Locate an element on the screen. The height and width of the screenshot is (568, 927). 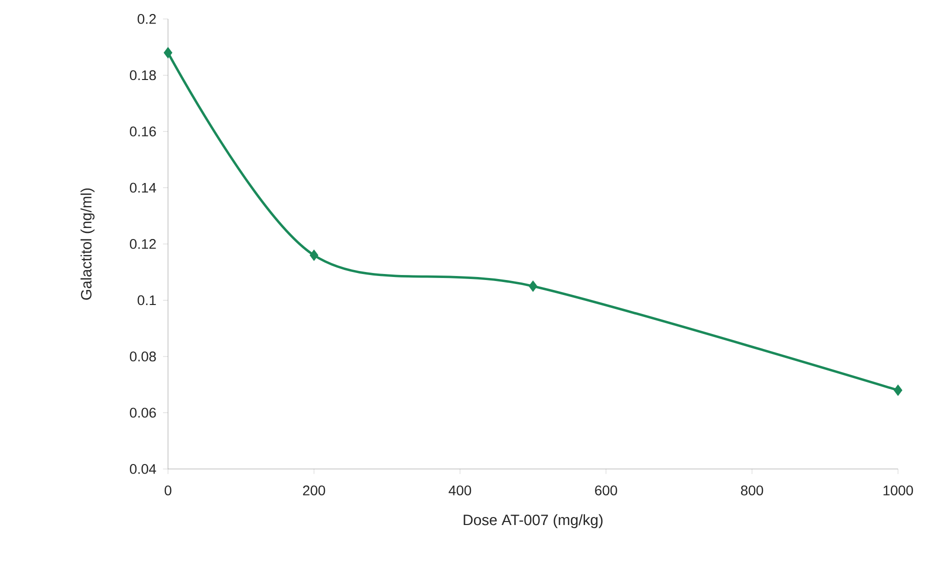
y-axis-title: Galactitol (ng/ml) is located at coordinates (87, 244).